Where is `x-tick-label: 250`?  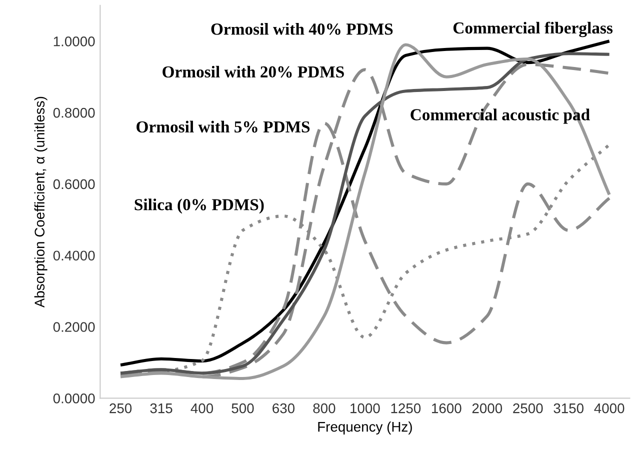
x-tick-label: 250 is located at coordinates (121, 408).